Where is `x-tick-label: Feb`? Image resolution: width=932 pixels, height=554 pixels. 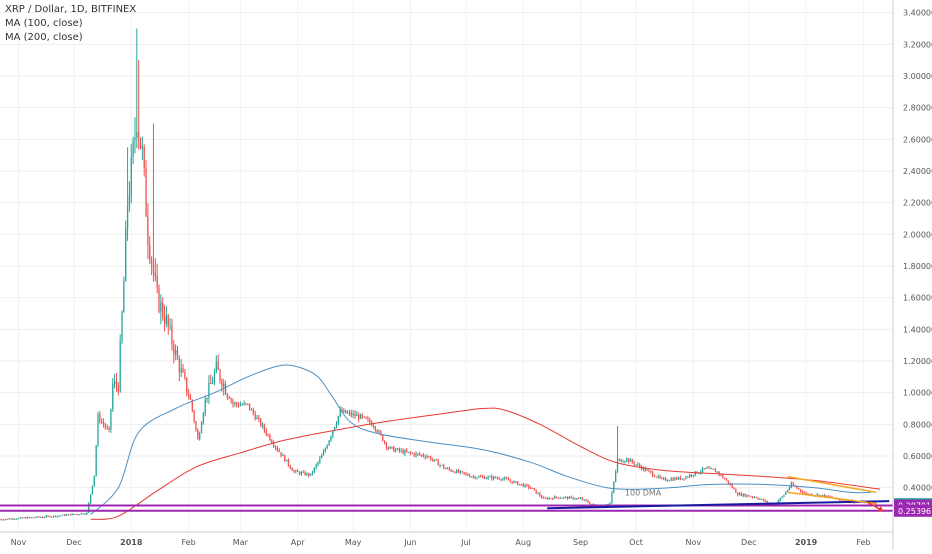 x-tick-label: Feb is located at coordinates (863, 542).